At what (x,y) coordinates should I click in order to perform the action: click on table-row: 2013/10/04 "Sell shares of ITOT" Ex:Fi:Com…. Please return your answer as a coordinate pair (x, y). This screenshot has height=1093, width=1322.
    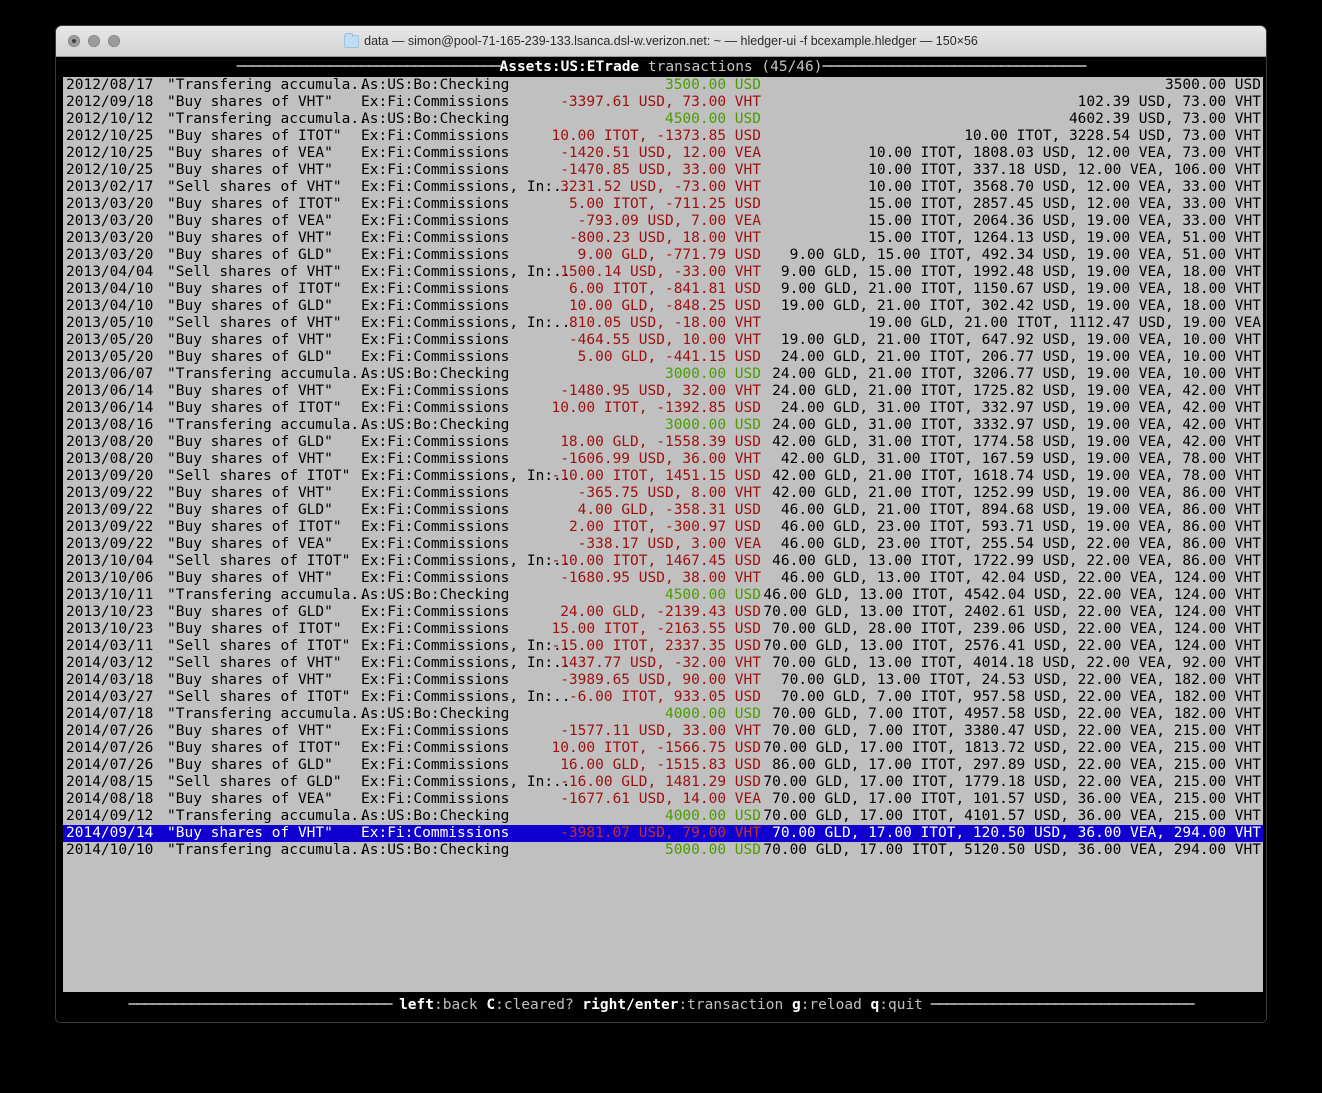
    Looking at the image, I should click on (663, 561).